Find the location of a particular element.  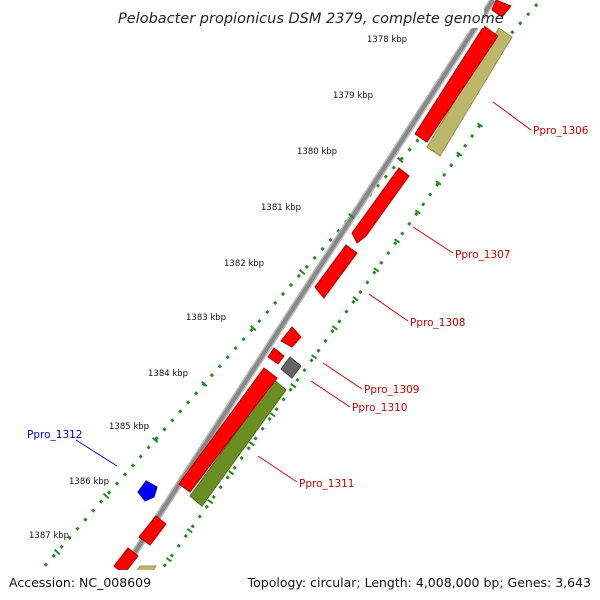

cog-bar-bottom is located at coordinates (144, 571).